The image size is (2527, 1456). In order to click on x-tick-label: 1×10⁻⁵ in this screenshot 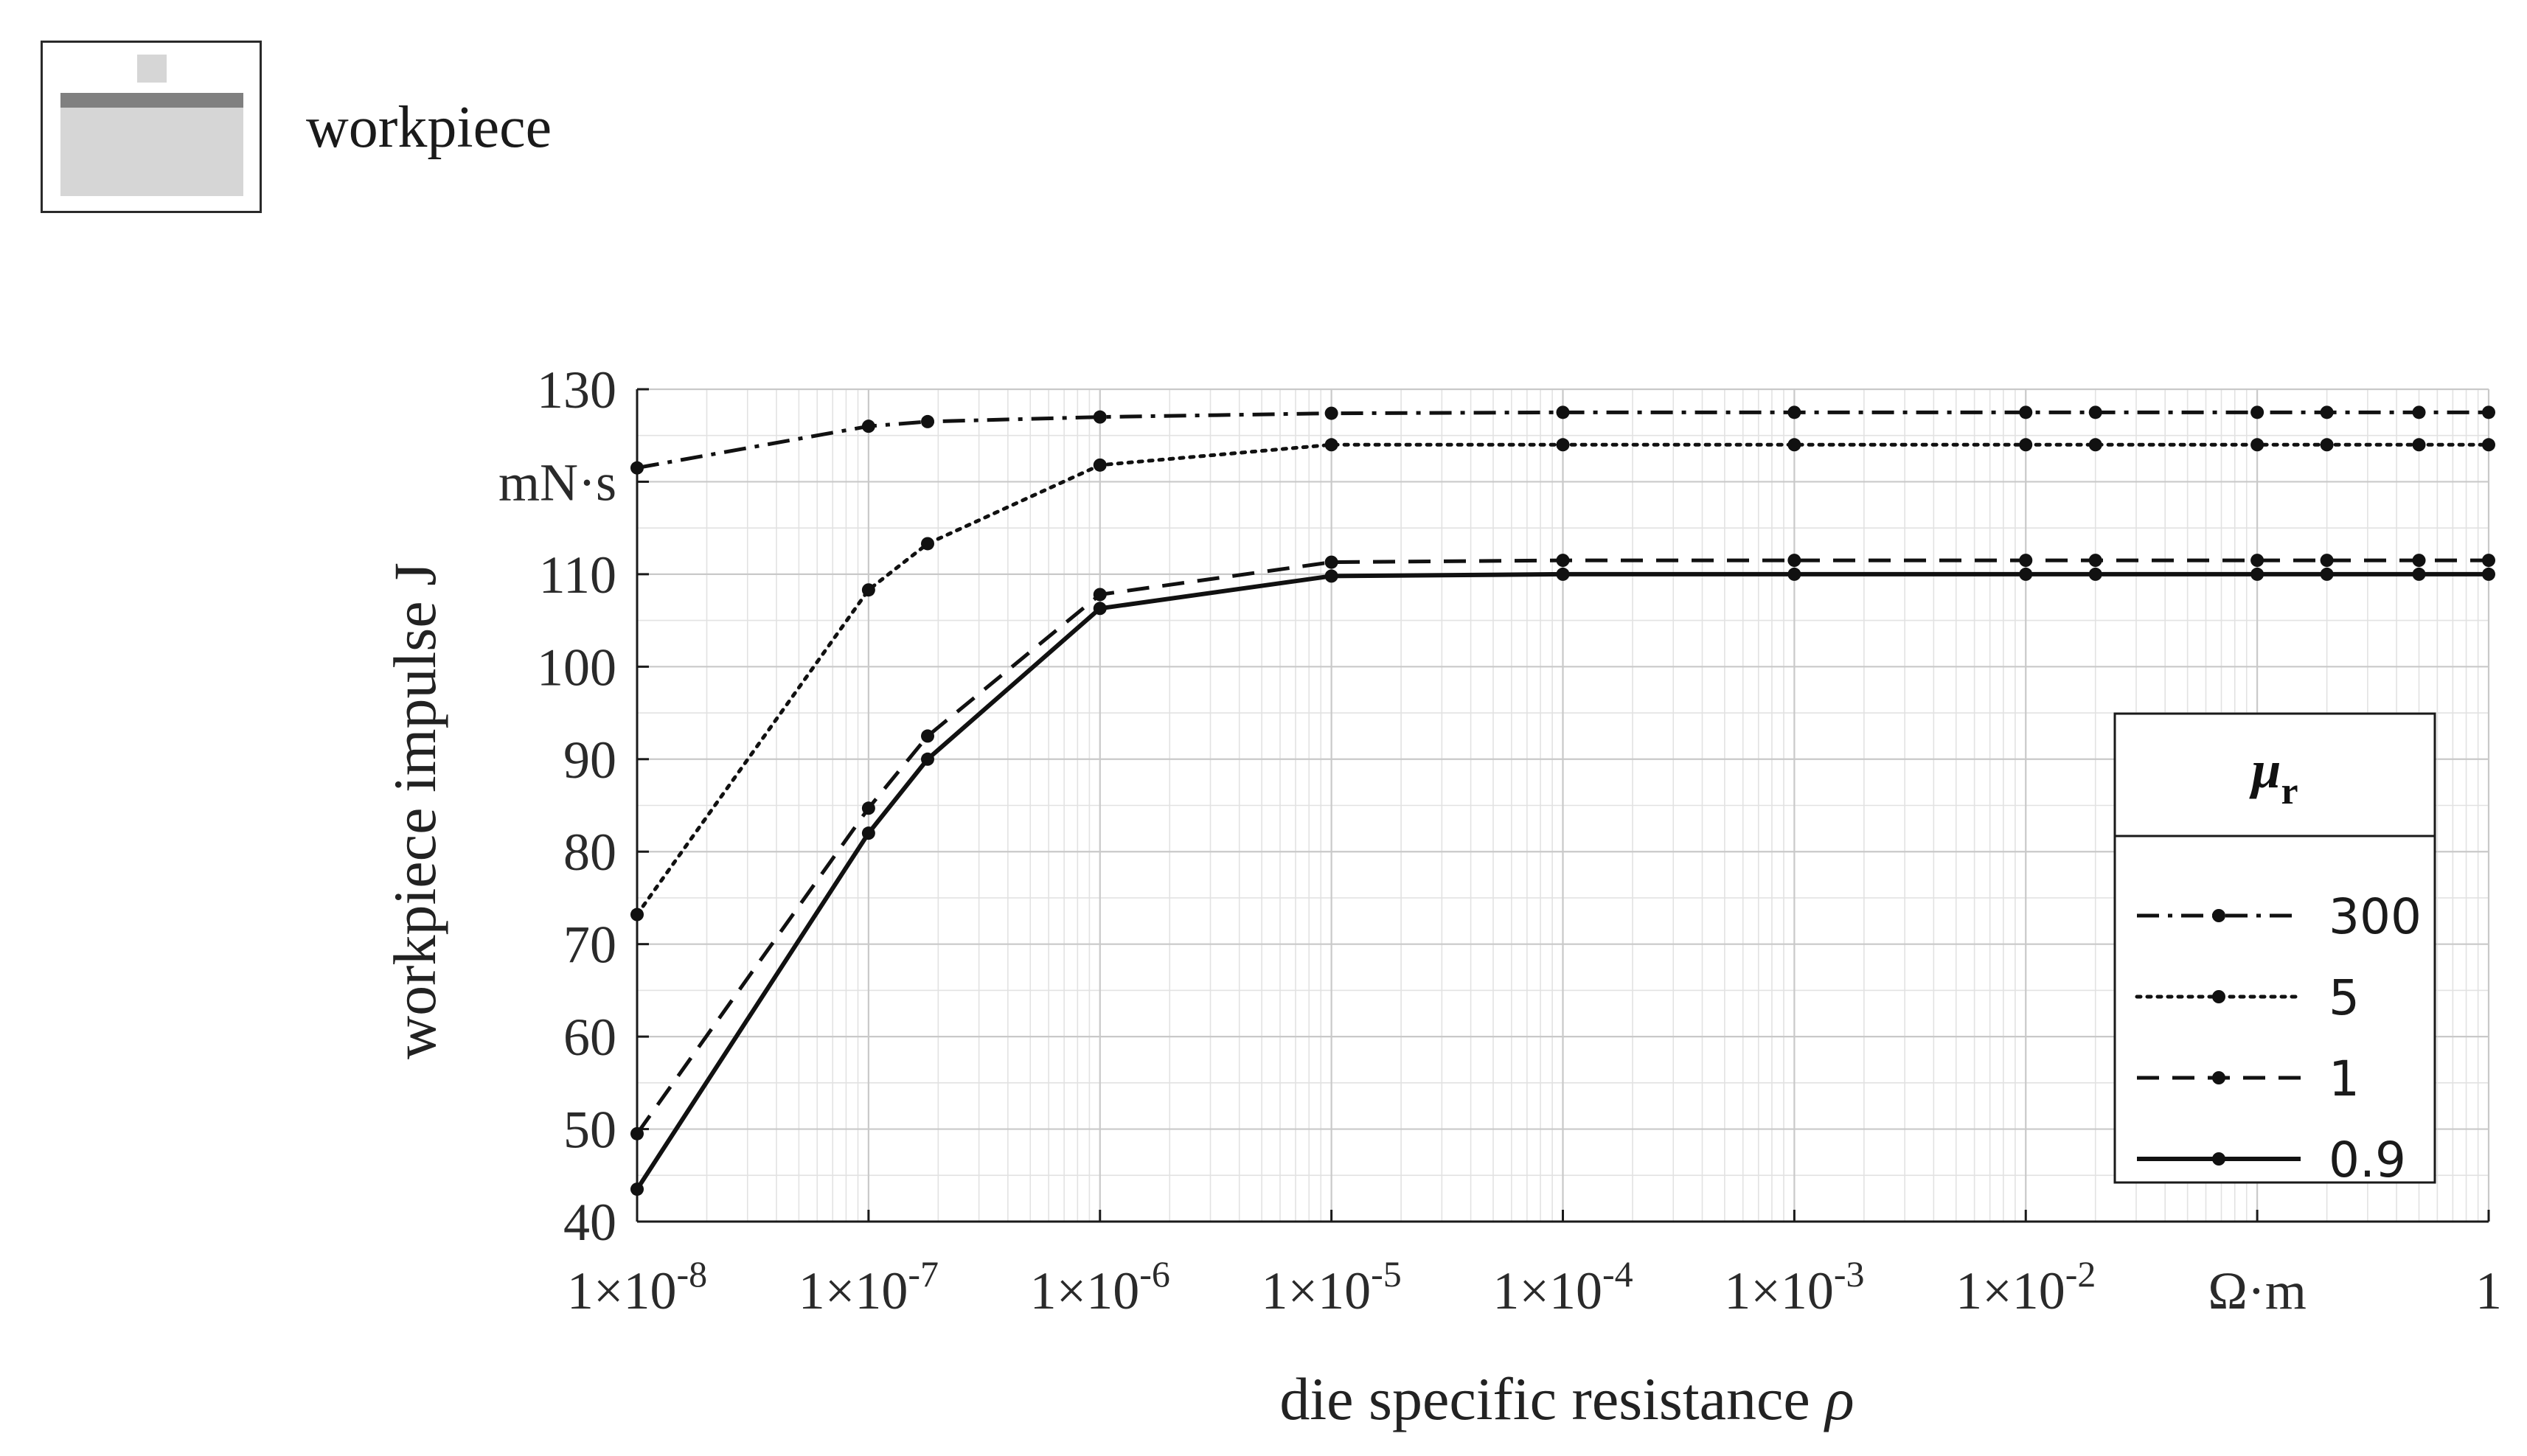, I will do `click(1331, 1287)`.